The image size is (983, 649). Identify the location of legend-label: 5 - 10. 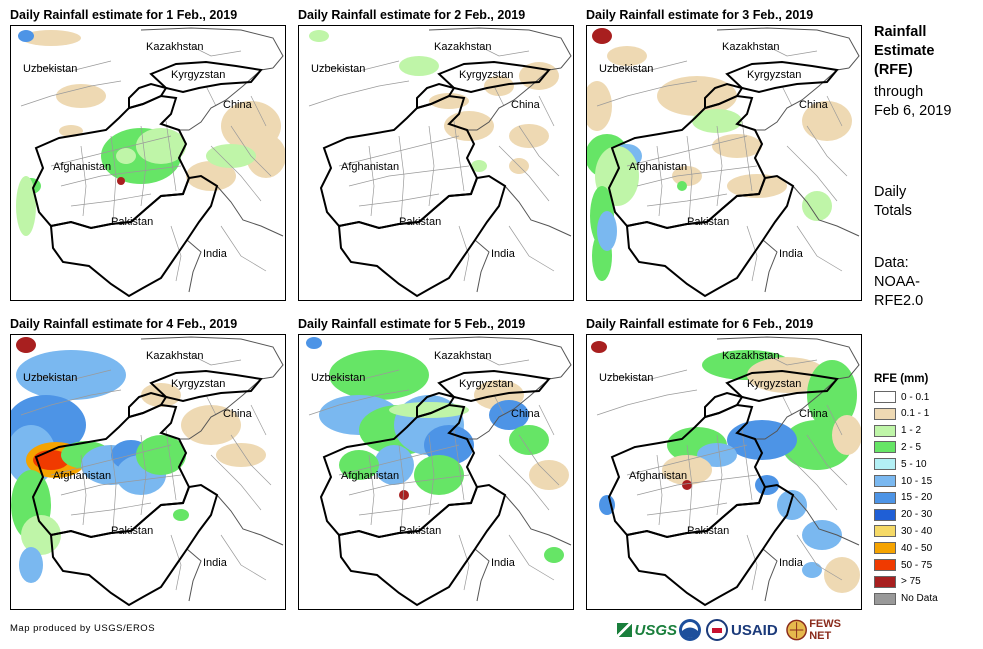
(914, 464).